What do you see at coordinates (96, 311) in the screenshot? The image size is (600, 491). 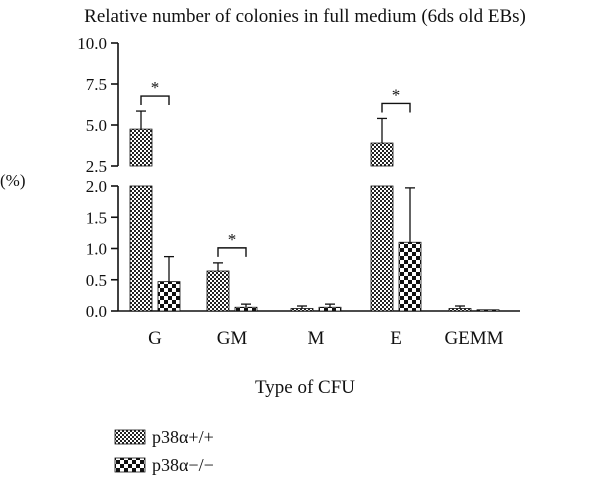 I see `y-tick-label: 0.0` at bounding box center [96, 311].